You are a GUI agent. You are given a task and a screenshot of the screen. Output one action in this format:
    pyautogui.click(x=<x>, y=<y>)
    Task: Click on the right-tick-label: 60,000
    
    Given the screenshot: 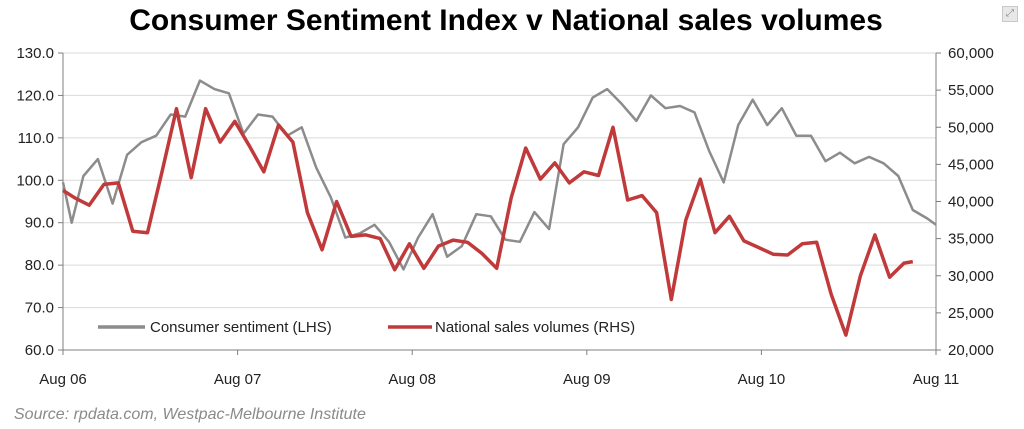 What is the action you would take?
    pyautogui.click(x=971, y=53)
    